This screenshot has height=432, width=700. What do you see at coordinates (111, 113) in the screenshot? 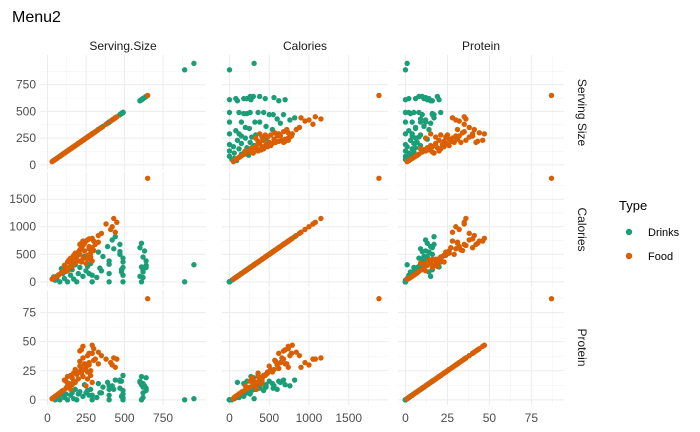
I see `panel-0-0: 0 250 500 750` at bounding box center [111, 113].